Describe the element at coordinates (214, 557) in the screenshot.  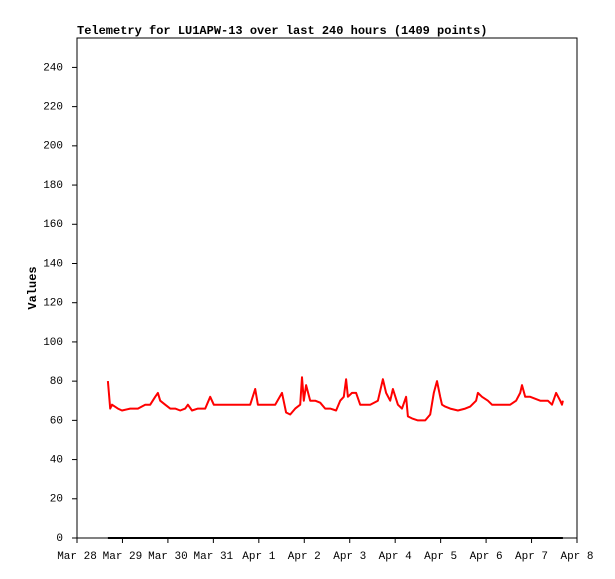
I see `x-tick-label: Mar 31` at that location.